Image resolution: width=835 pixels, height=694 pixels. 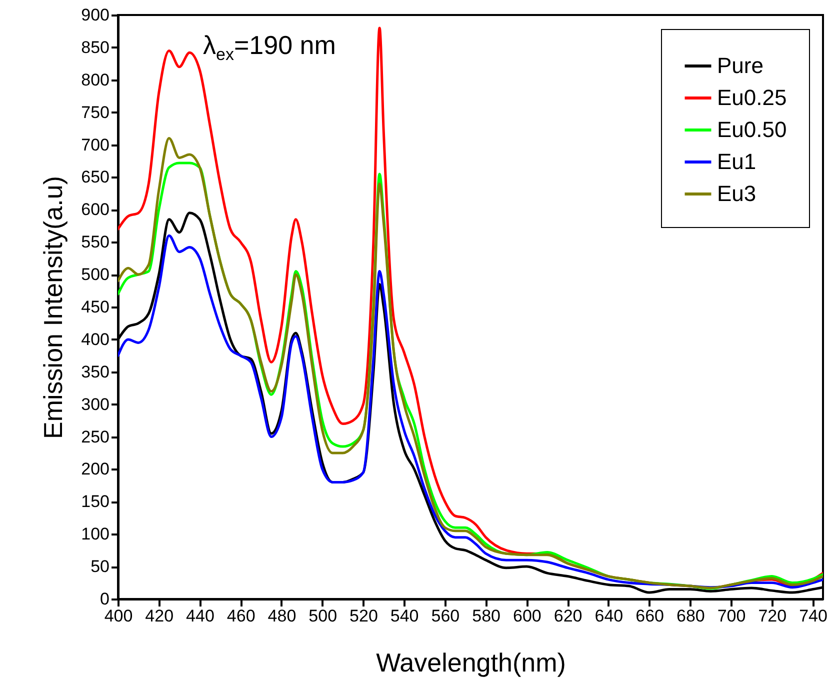 I want to click on x-tick-label: 400, so click(x=118, y=616).